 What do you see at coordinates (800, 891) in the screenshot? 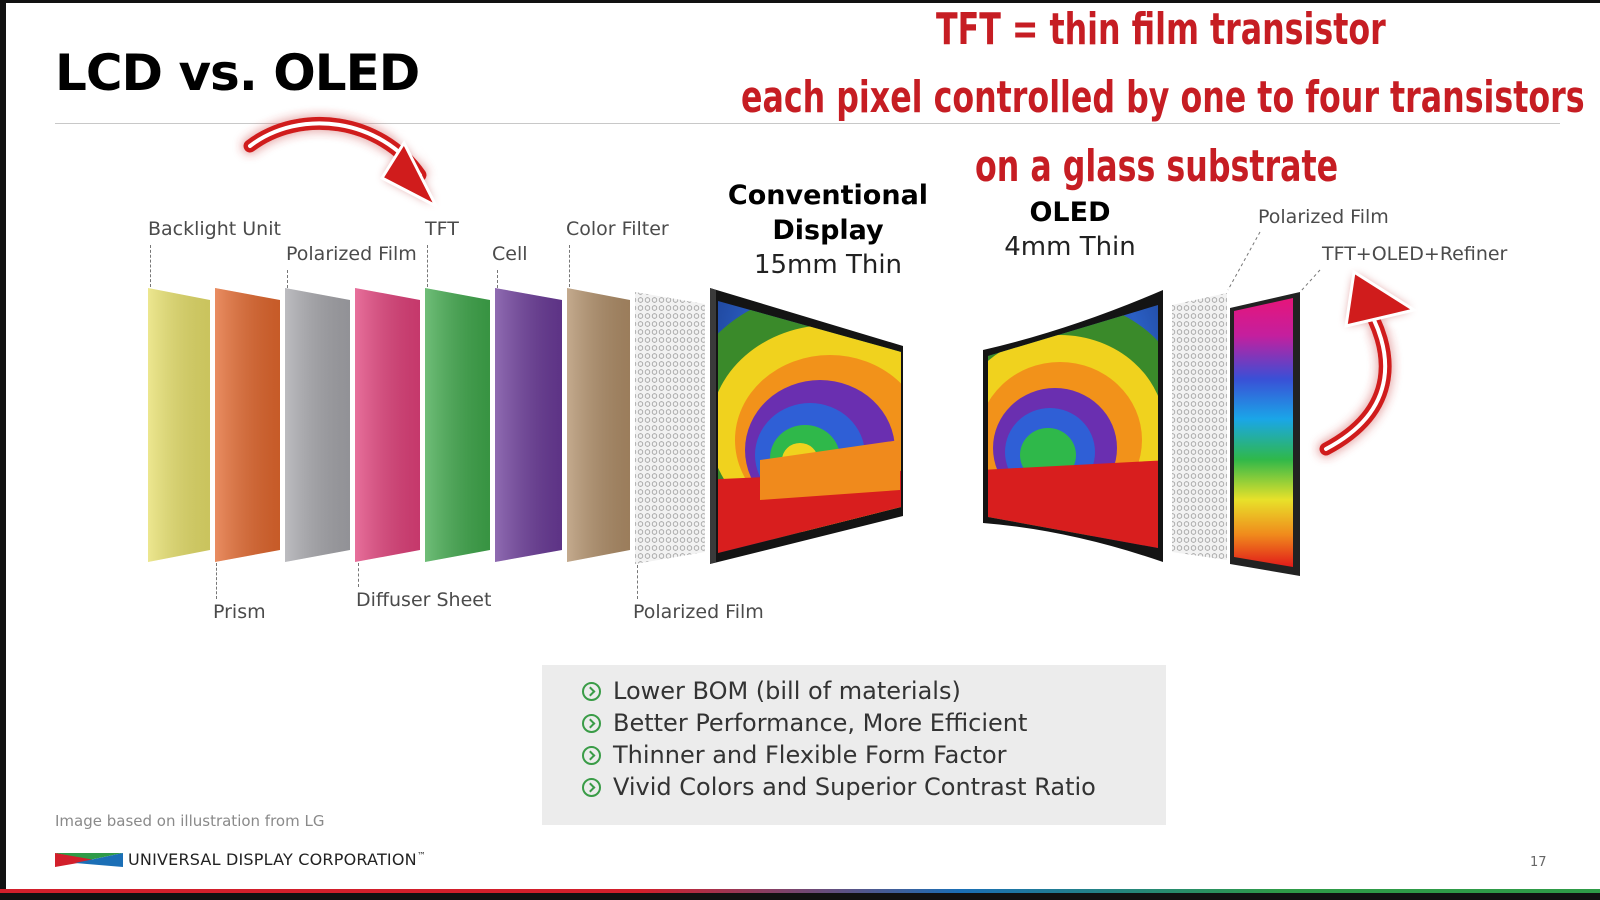
I see `brand-color-strip` at bounding box center [800, 891].